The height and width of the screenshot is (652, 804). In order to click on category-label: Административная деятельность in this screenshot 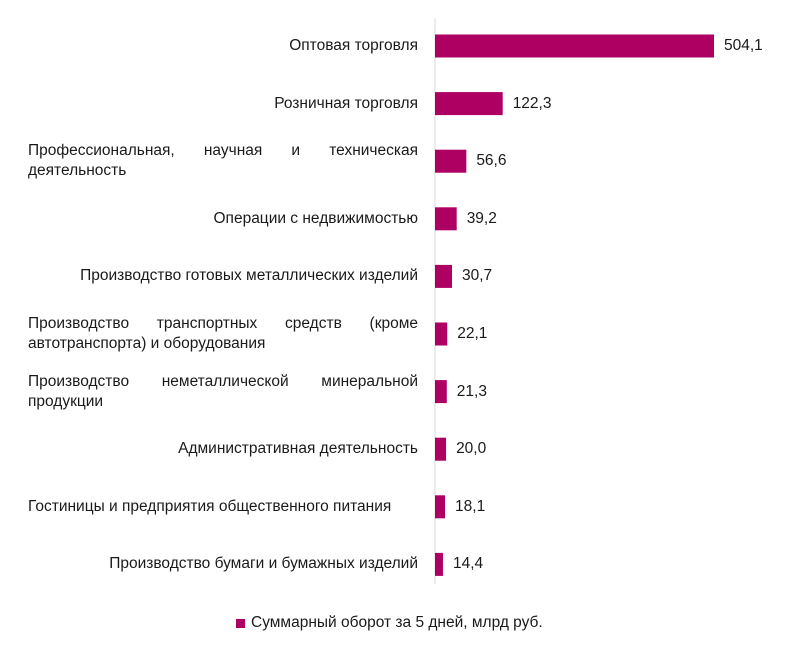, I will do `click(298, 449)`.